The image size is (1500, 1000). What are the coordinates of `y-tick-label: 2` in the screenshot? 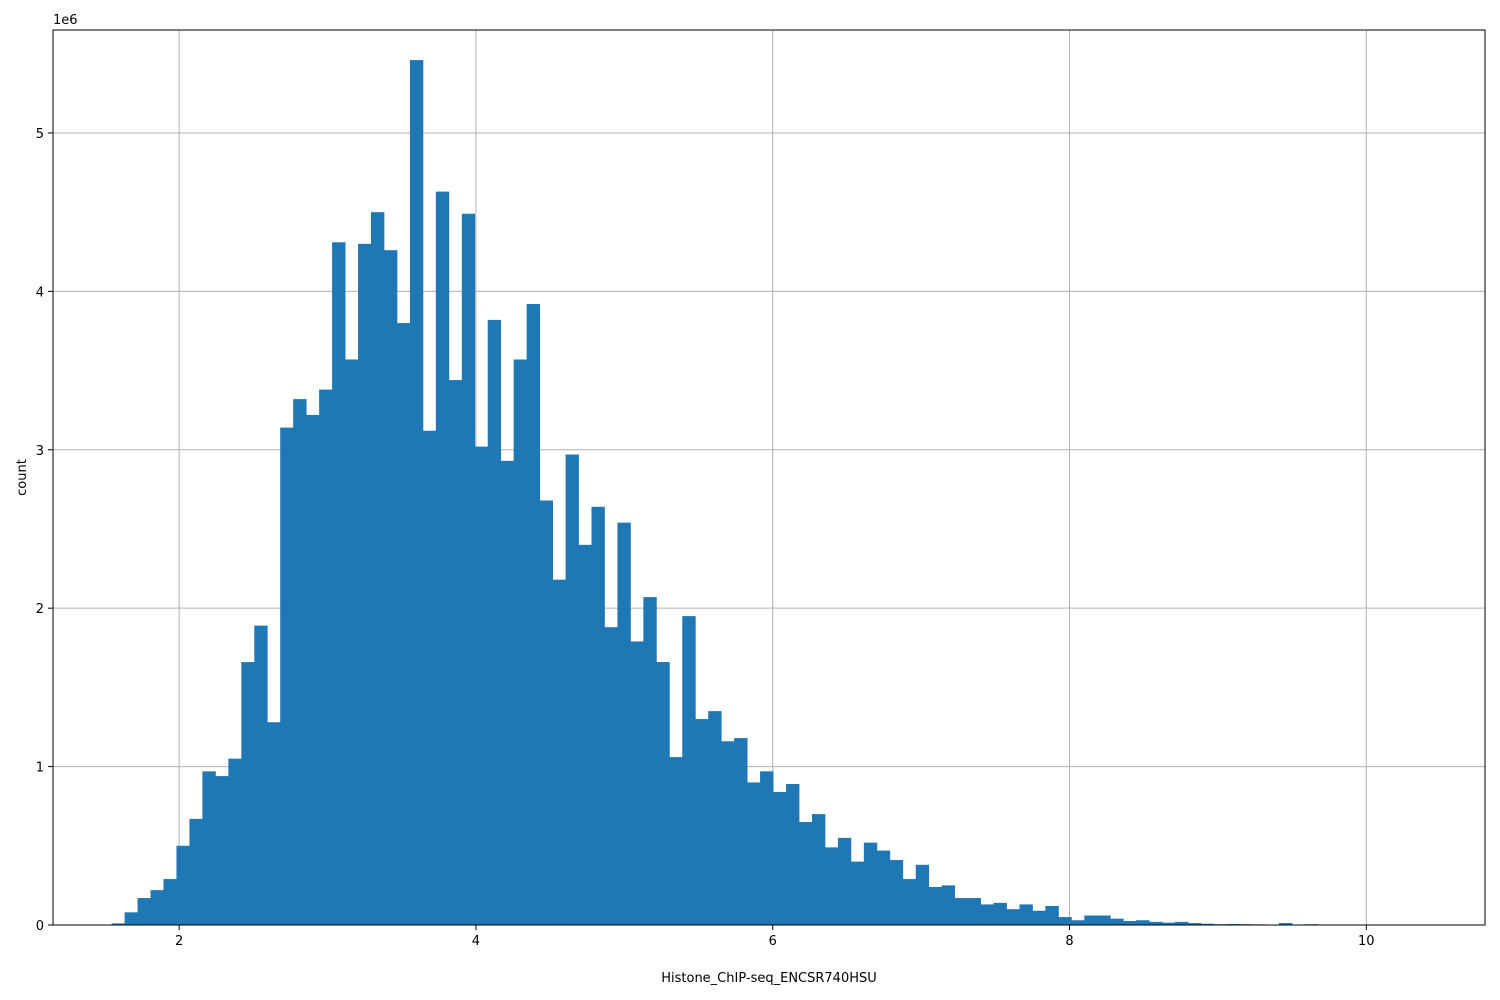 It's located at (40, 609).